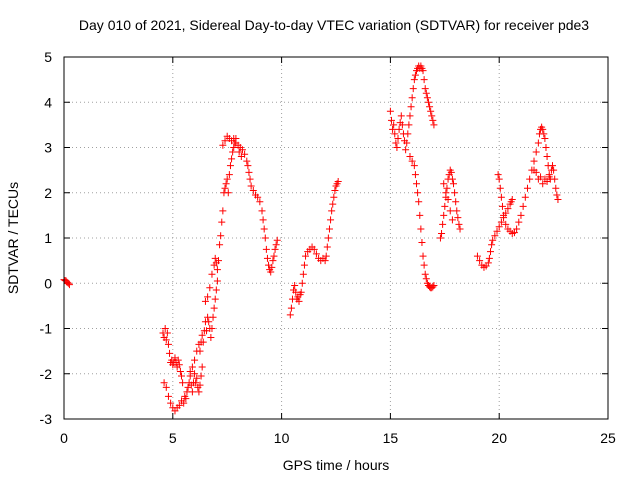 This screenshot has width=640, height=480. I want to click on y-tick-label: 3, so click(48, 148).